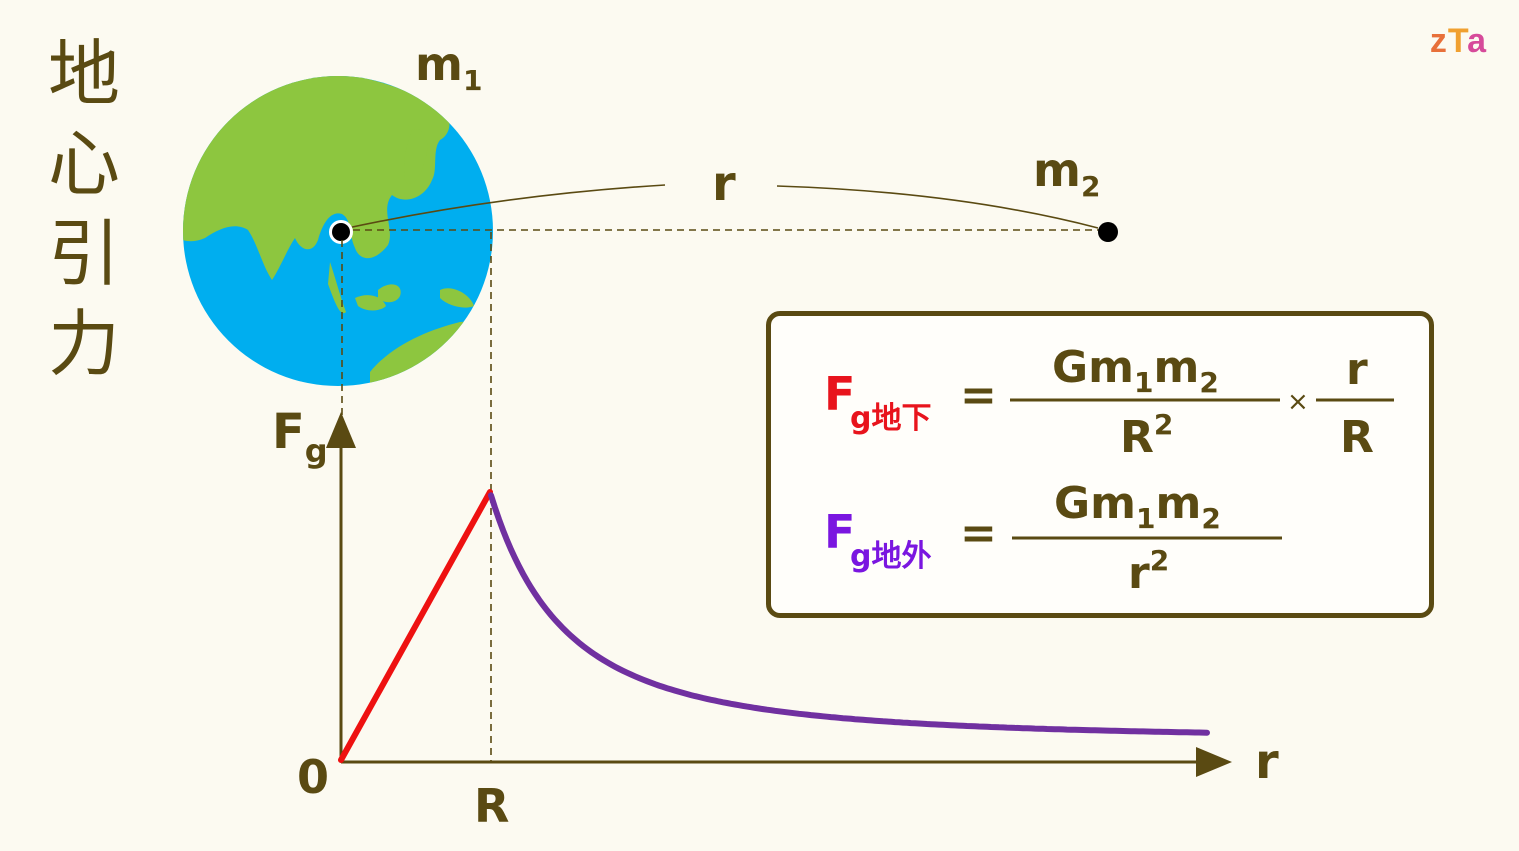 The width and height of the screenshot is (1519, 851). Describe the element at coordinates (1137, 506) in the screenshot. I see `formula-outside-numerator: Gm1m2` at that location.